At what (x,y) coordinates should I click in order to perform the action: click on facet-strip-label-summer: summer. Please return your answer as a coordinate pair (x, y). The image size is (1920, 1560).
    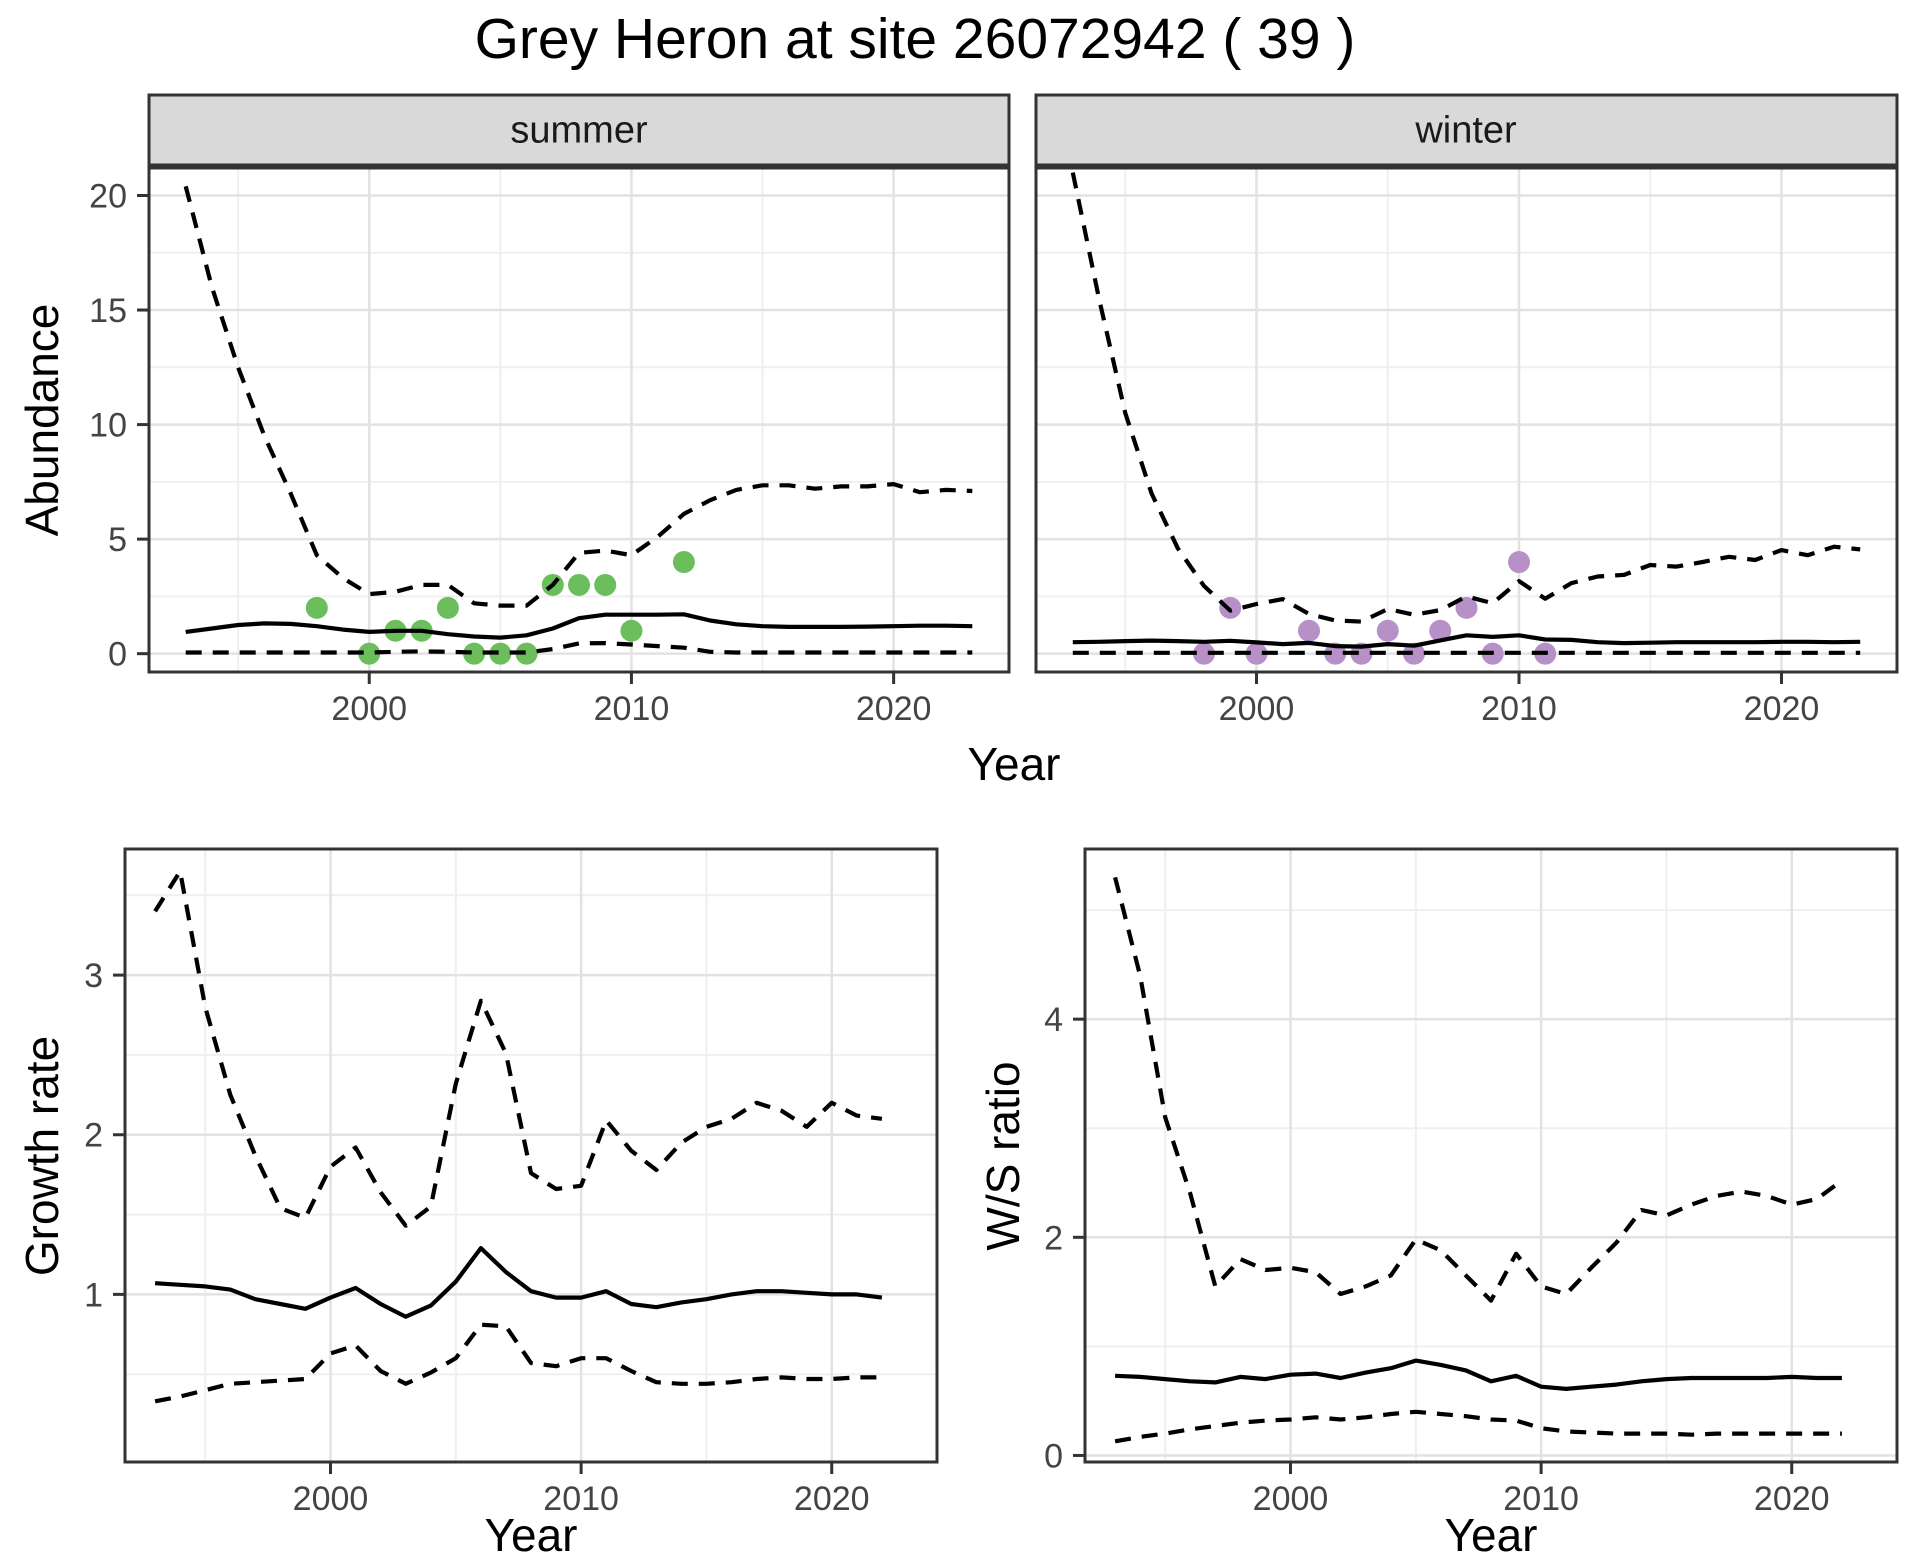
    Looking at the image, I should click on (579, 130).